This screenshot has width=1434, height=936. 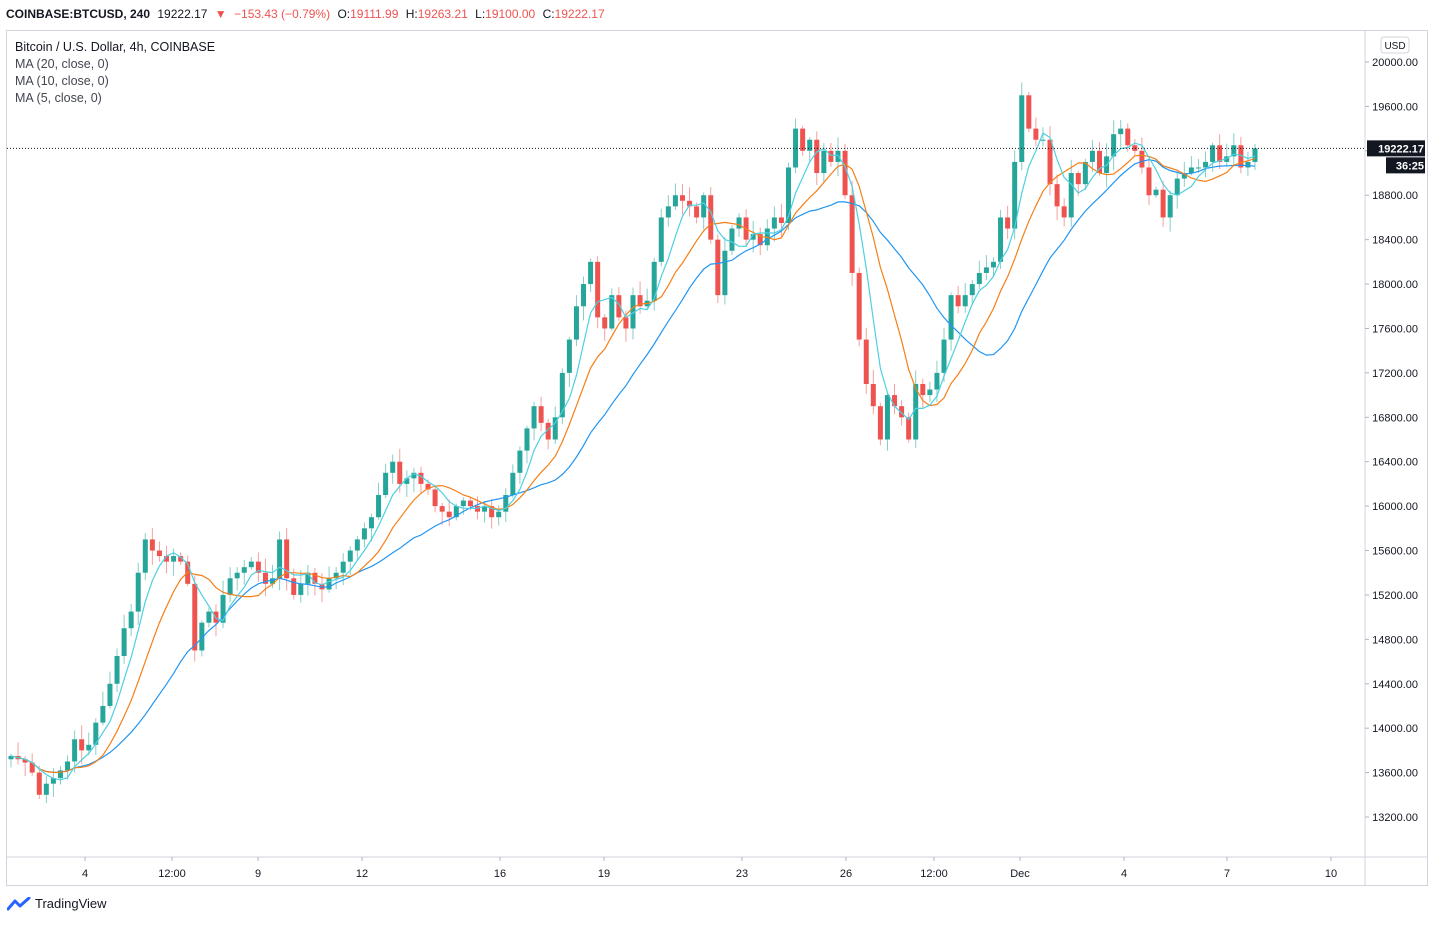 I want to click on y-tick-label: 13200.00, so click(x=1395, y=818).